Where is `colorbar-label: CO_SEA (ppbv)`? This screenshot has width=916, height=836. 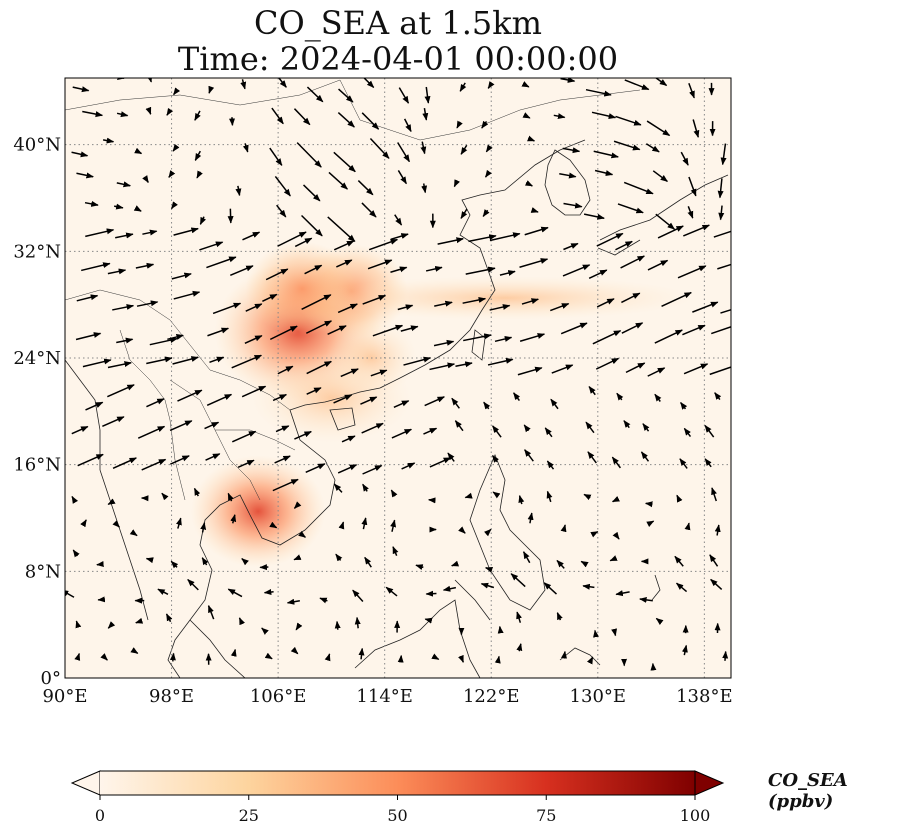 colorbar-label: CO_SEA (ppbv) is located at coordinates (808, 791).